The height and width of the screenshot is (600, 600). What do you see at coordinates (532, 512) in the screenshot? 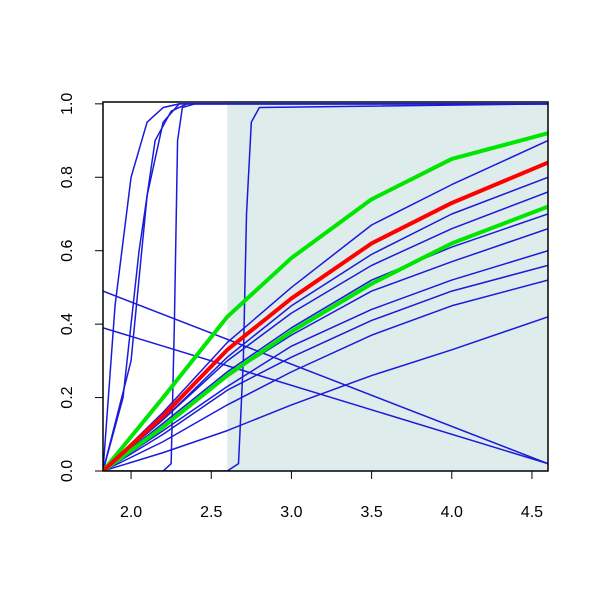
I see `x-tick-label: 4.5` at bounding box center [532, 512].